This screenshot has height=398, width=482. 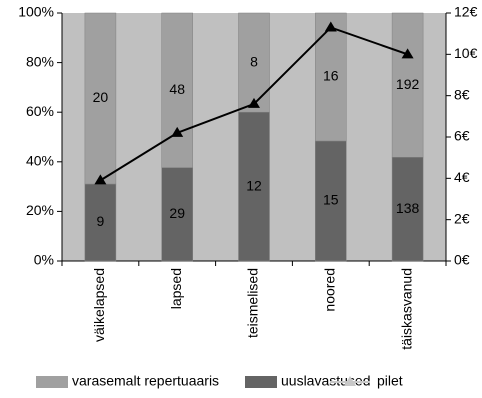 I want to click on y-tick-label: 40%, so click(x=40, y=161).